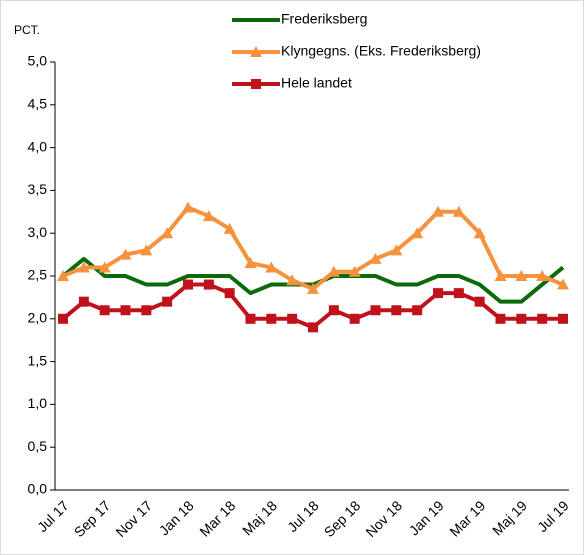 The width and height of the screenshot is (584, 555). I want to click on y-tick-label: 4,5, so click(38, 104).